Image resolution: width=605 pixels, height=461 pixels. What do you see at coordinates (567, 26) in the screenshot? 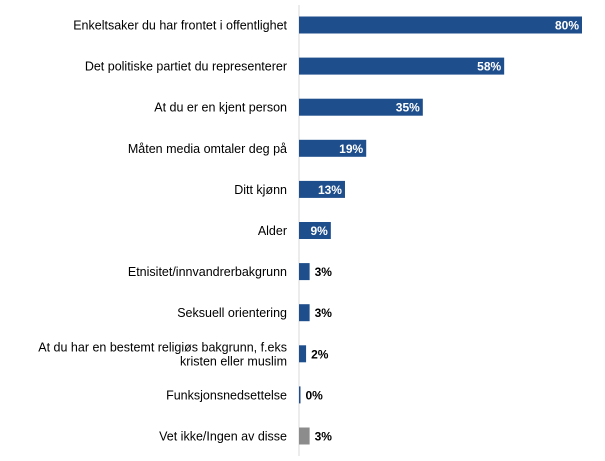
I see `data-label: 80%` at bounding box center [567, 26].